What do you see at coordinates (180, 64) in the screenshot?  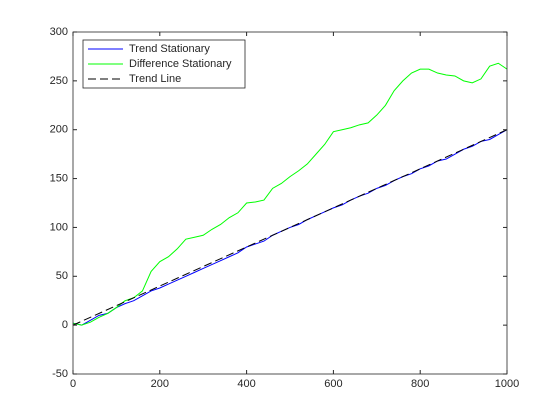 I see `legend-label: Difference Stationary` at bounding box center [180, 64].